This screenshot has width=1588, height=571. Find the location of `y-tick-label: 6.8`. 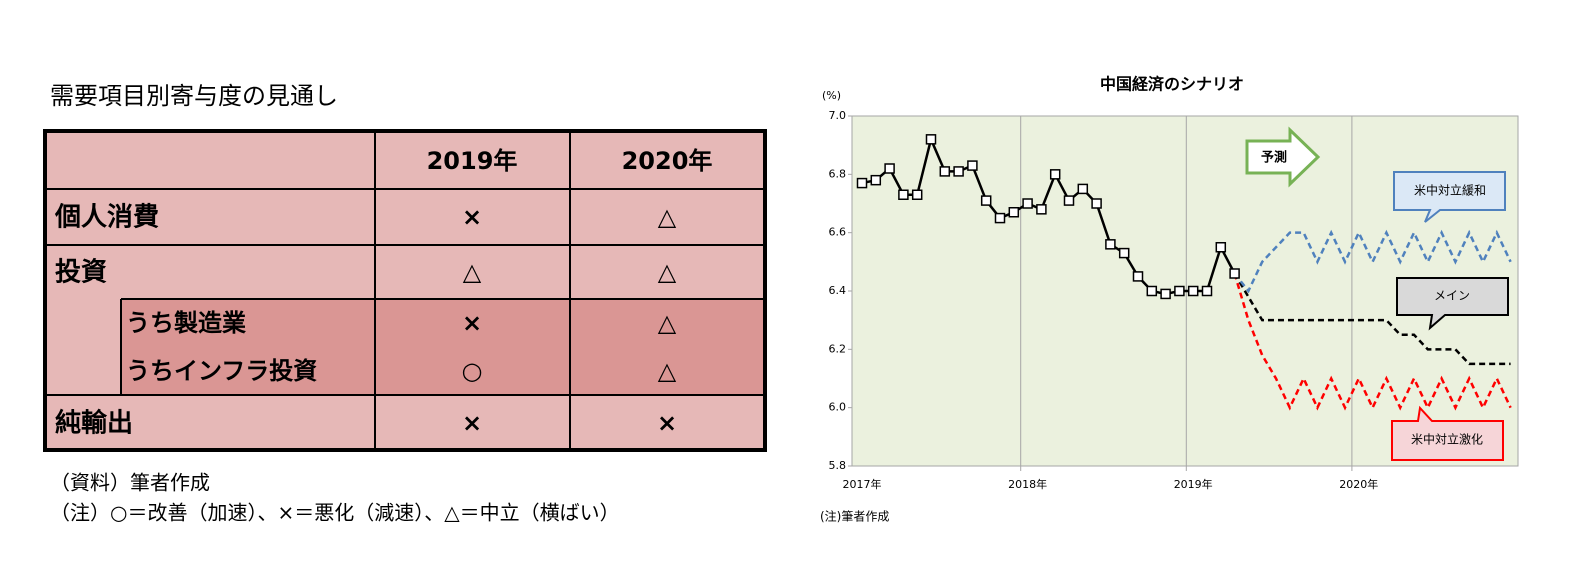

y-tick-label: 6.8 is located at coordinates (838, 173).